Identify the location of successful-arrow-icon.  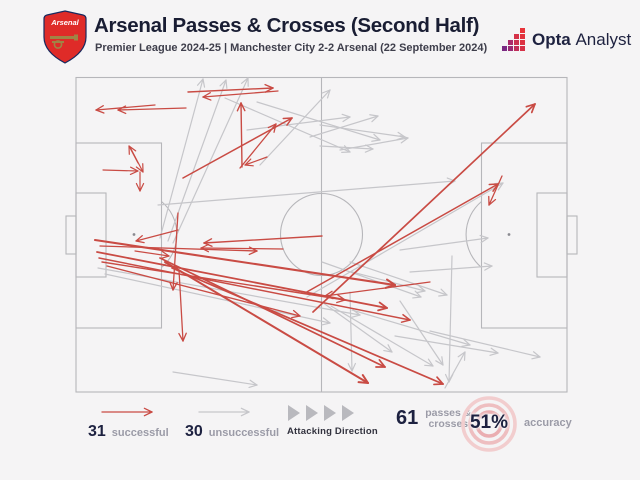
(127, 412).